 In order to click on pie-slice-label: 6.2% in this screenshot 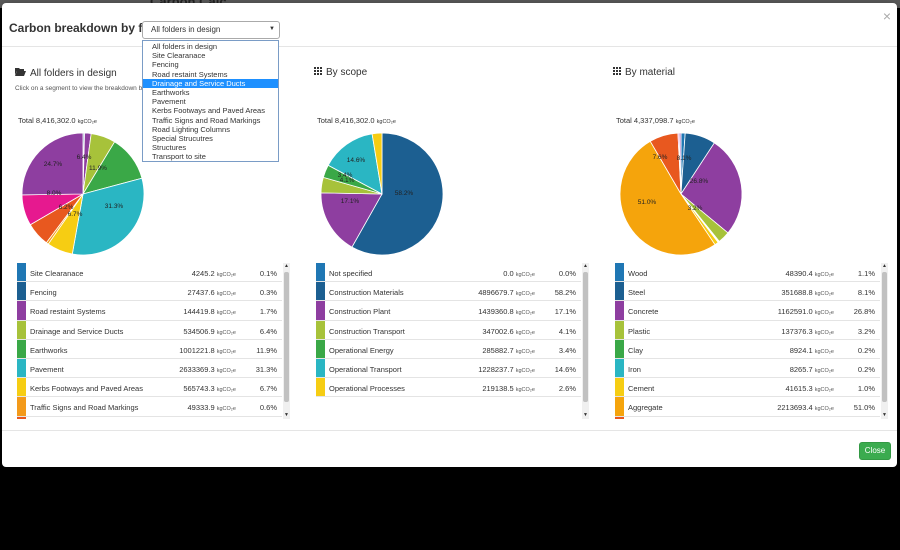, I will do `click(66, 207)`.